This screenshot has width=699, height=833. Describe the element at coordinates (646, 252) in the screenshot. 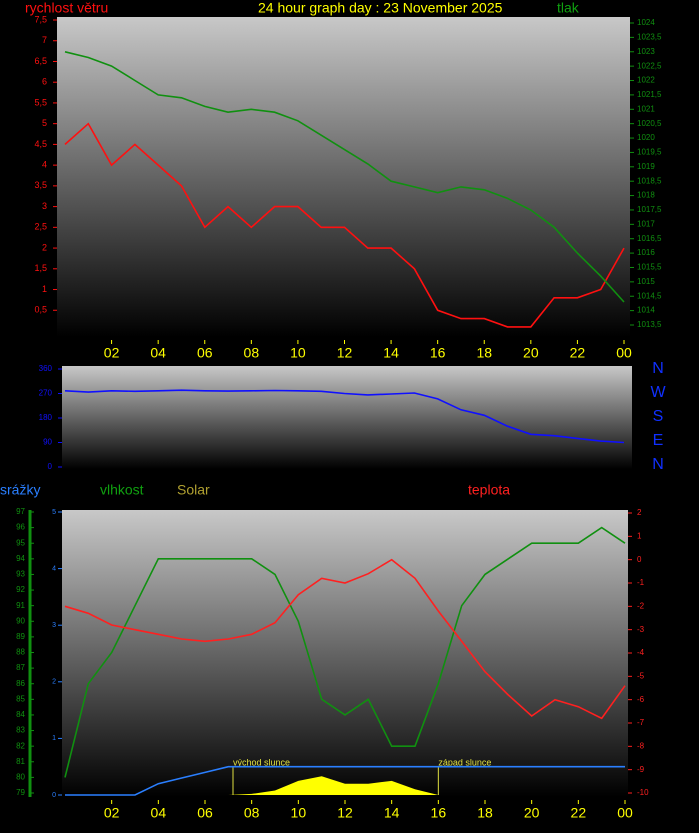

I see `y-tick-label: 1016` at that location.